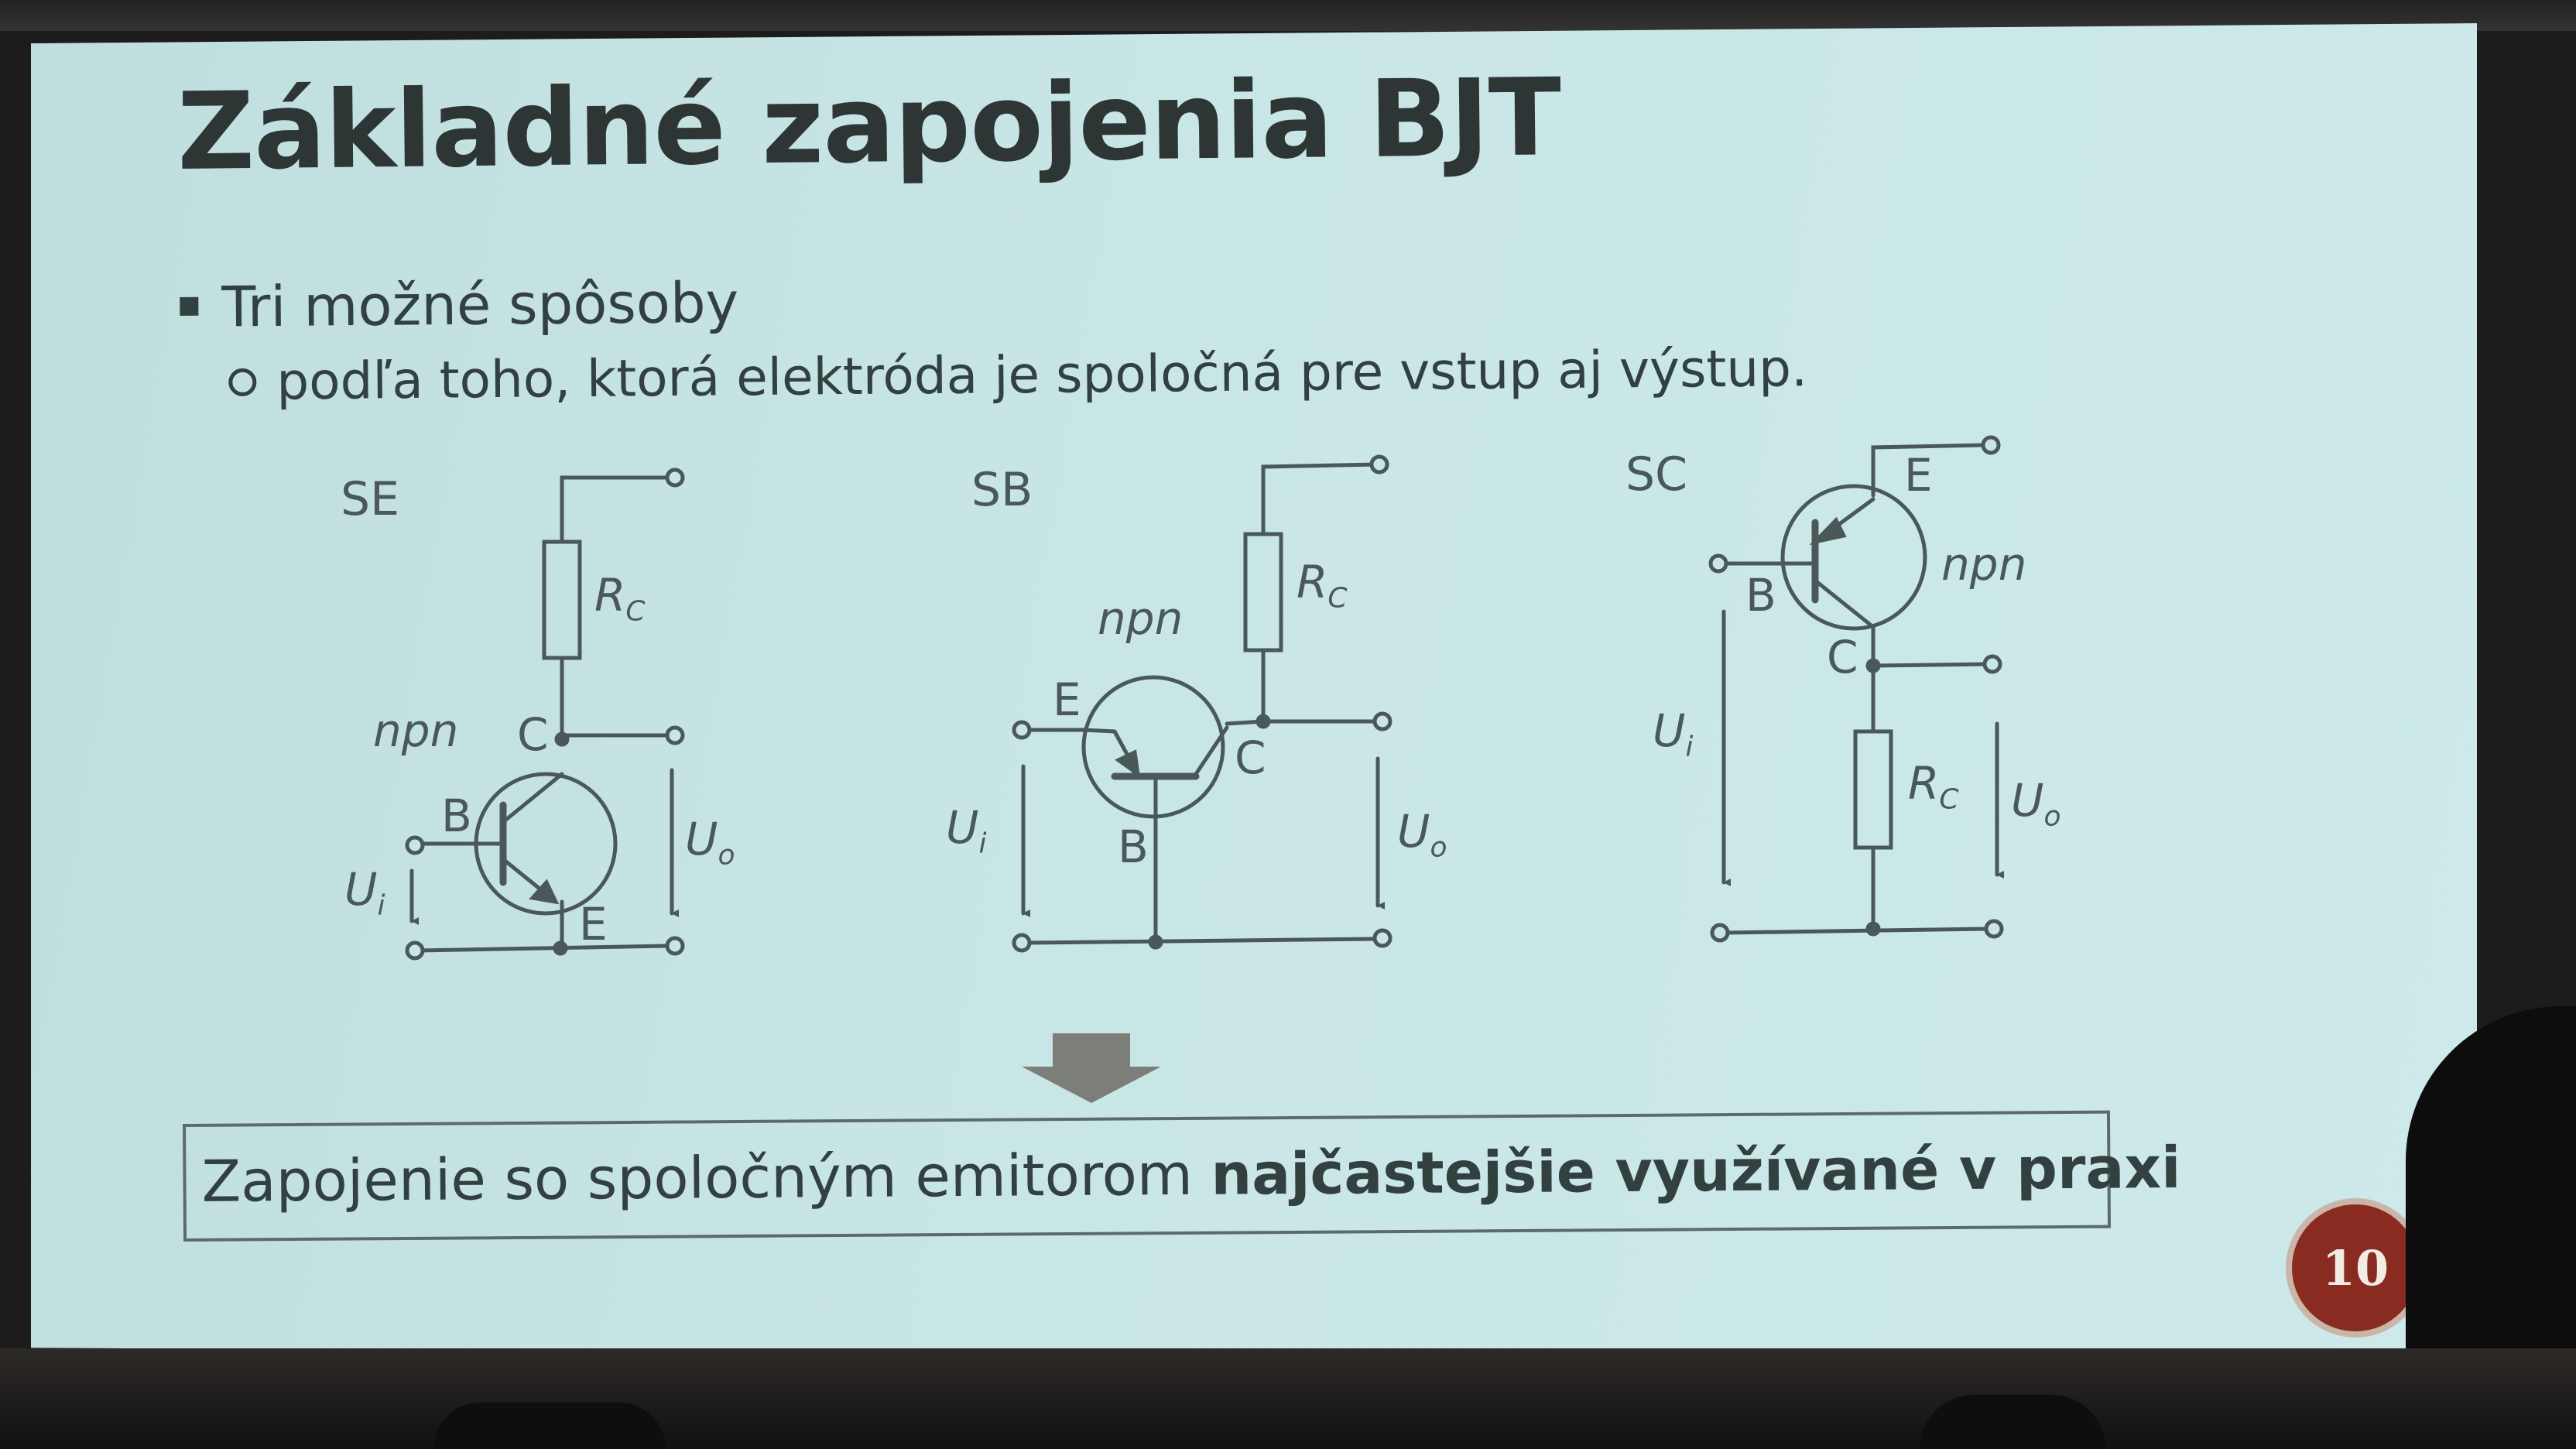 This screenshot has height=1449, width=2576. Describe the element at coordinates (706, 1178) in the screenshot. I see `conclusion-normal-text: Zapojenie so spoločným emitorom` at that location.